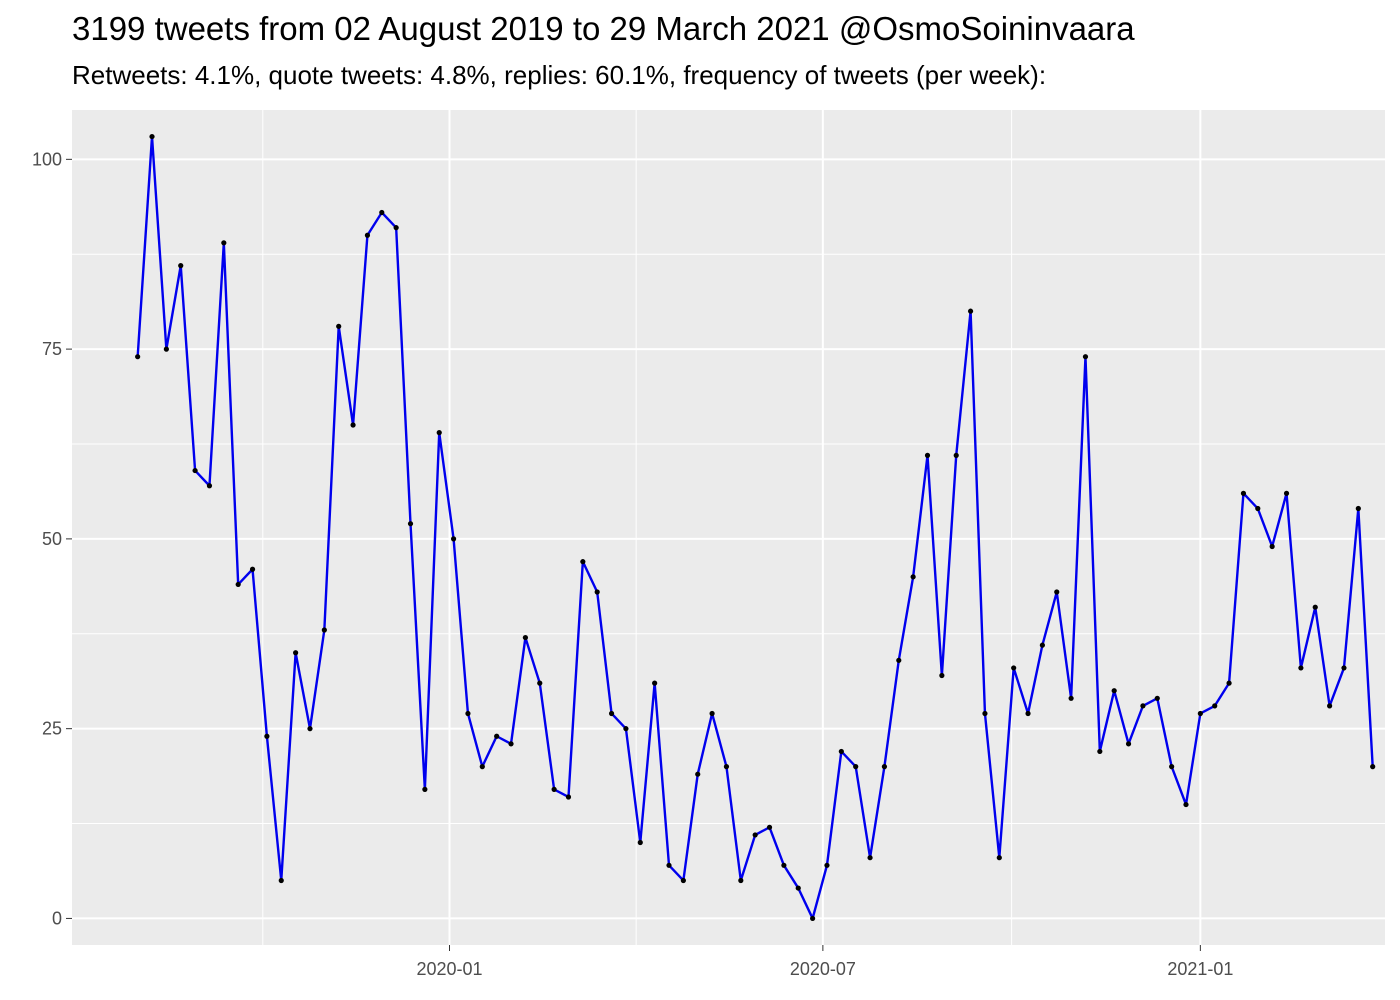 The width and height of the screenshot is (1400, 1000). What do you see at coordinates (47, 159) in the screenshot?
I see `y-tick-label: 100` at bounding box center [47, 159].